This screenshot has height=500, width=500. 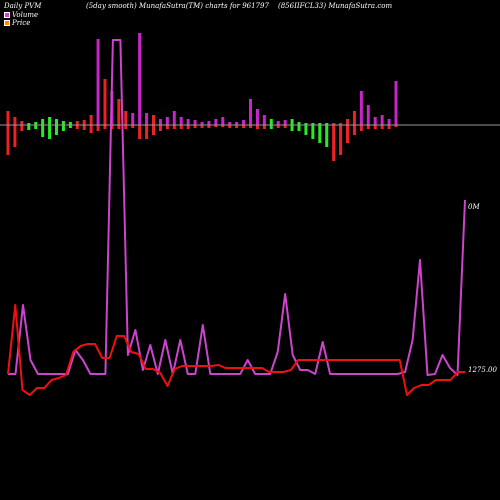 I want to click on legend-price: Price, so click(x=17, y=23).